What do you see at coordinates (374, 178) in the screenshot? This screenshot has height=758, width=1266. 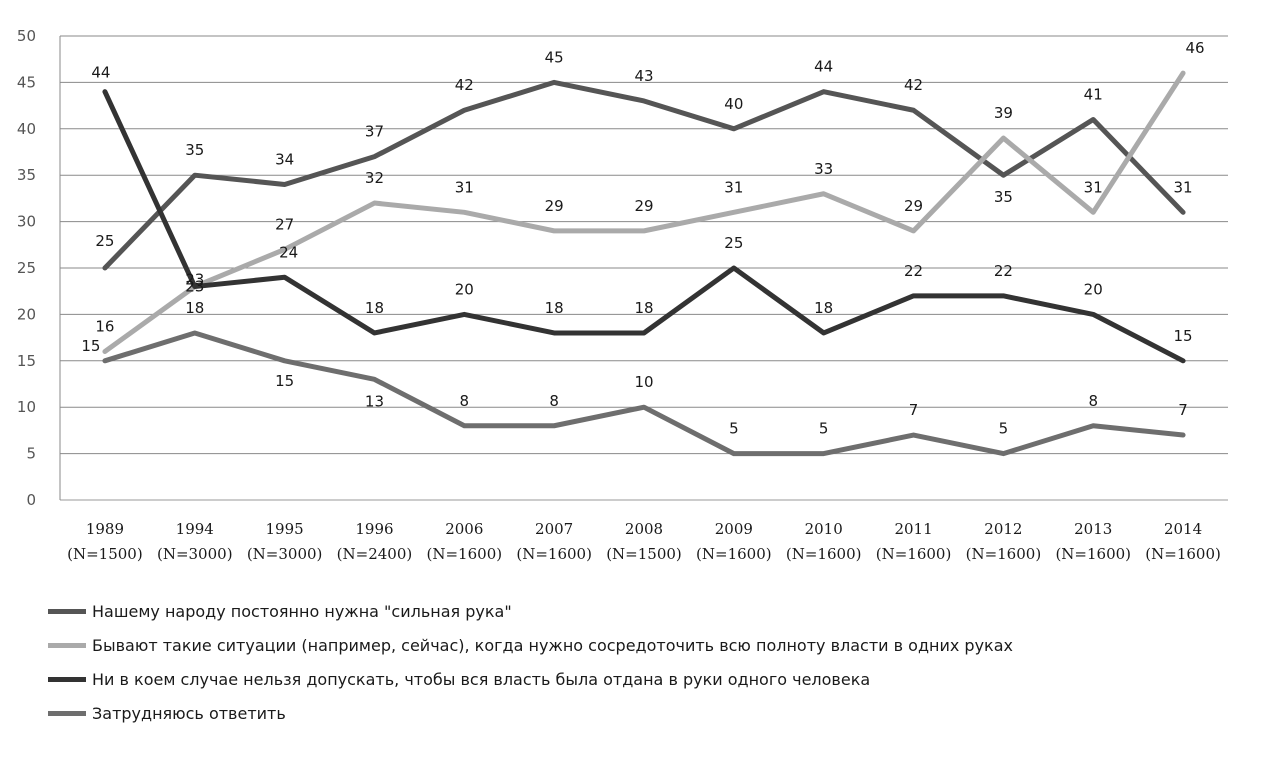 I see `data-label: 32` at bounding box center [374, 178].